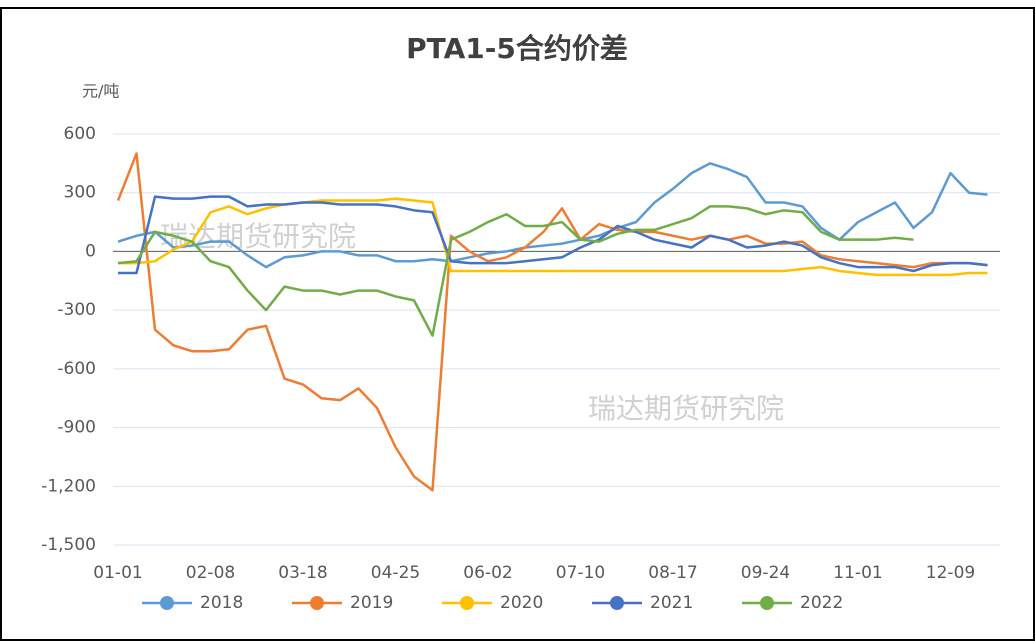 The height and width of the screenshot is (641, 1035). Describe the element at coordinates (76, 369) in the screenshot. I see `y-tick-label: -600` at that location.